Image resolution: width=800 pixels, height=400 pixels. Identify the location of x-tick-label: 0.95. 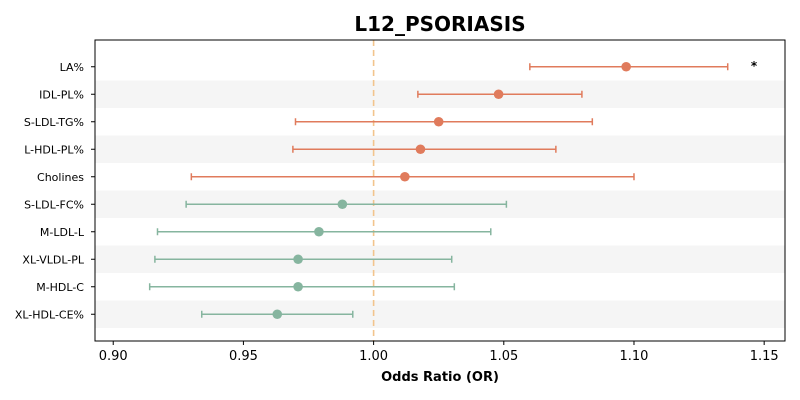
(243, 356).